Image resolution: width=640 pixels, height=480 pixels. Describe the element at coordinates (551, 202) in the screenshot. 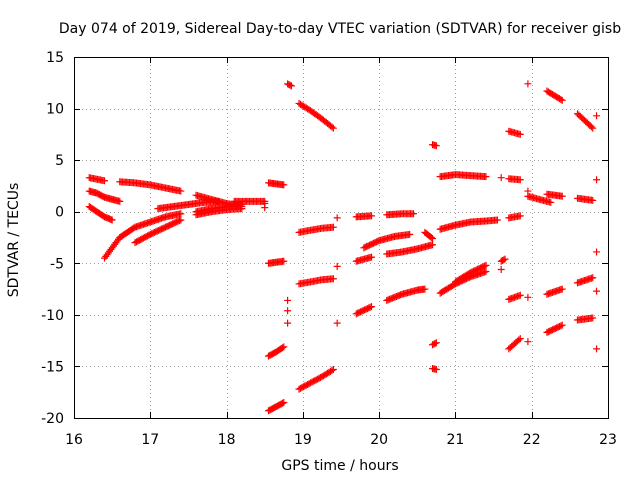

I see `data-point-s35` at that location.